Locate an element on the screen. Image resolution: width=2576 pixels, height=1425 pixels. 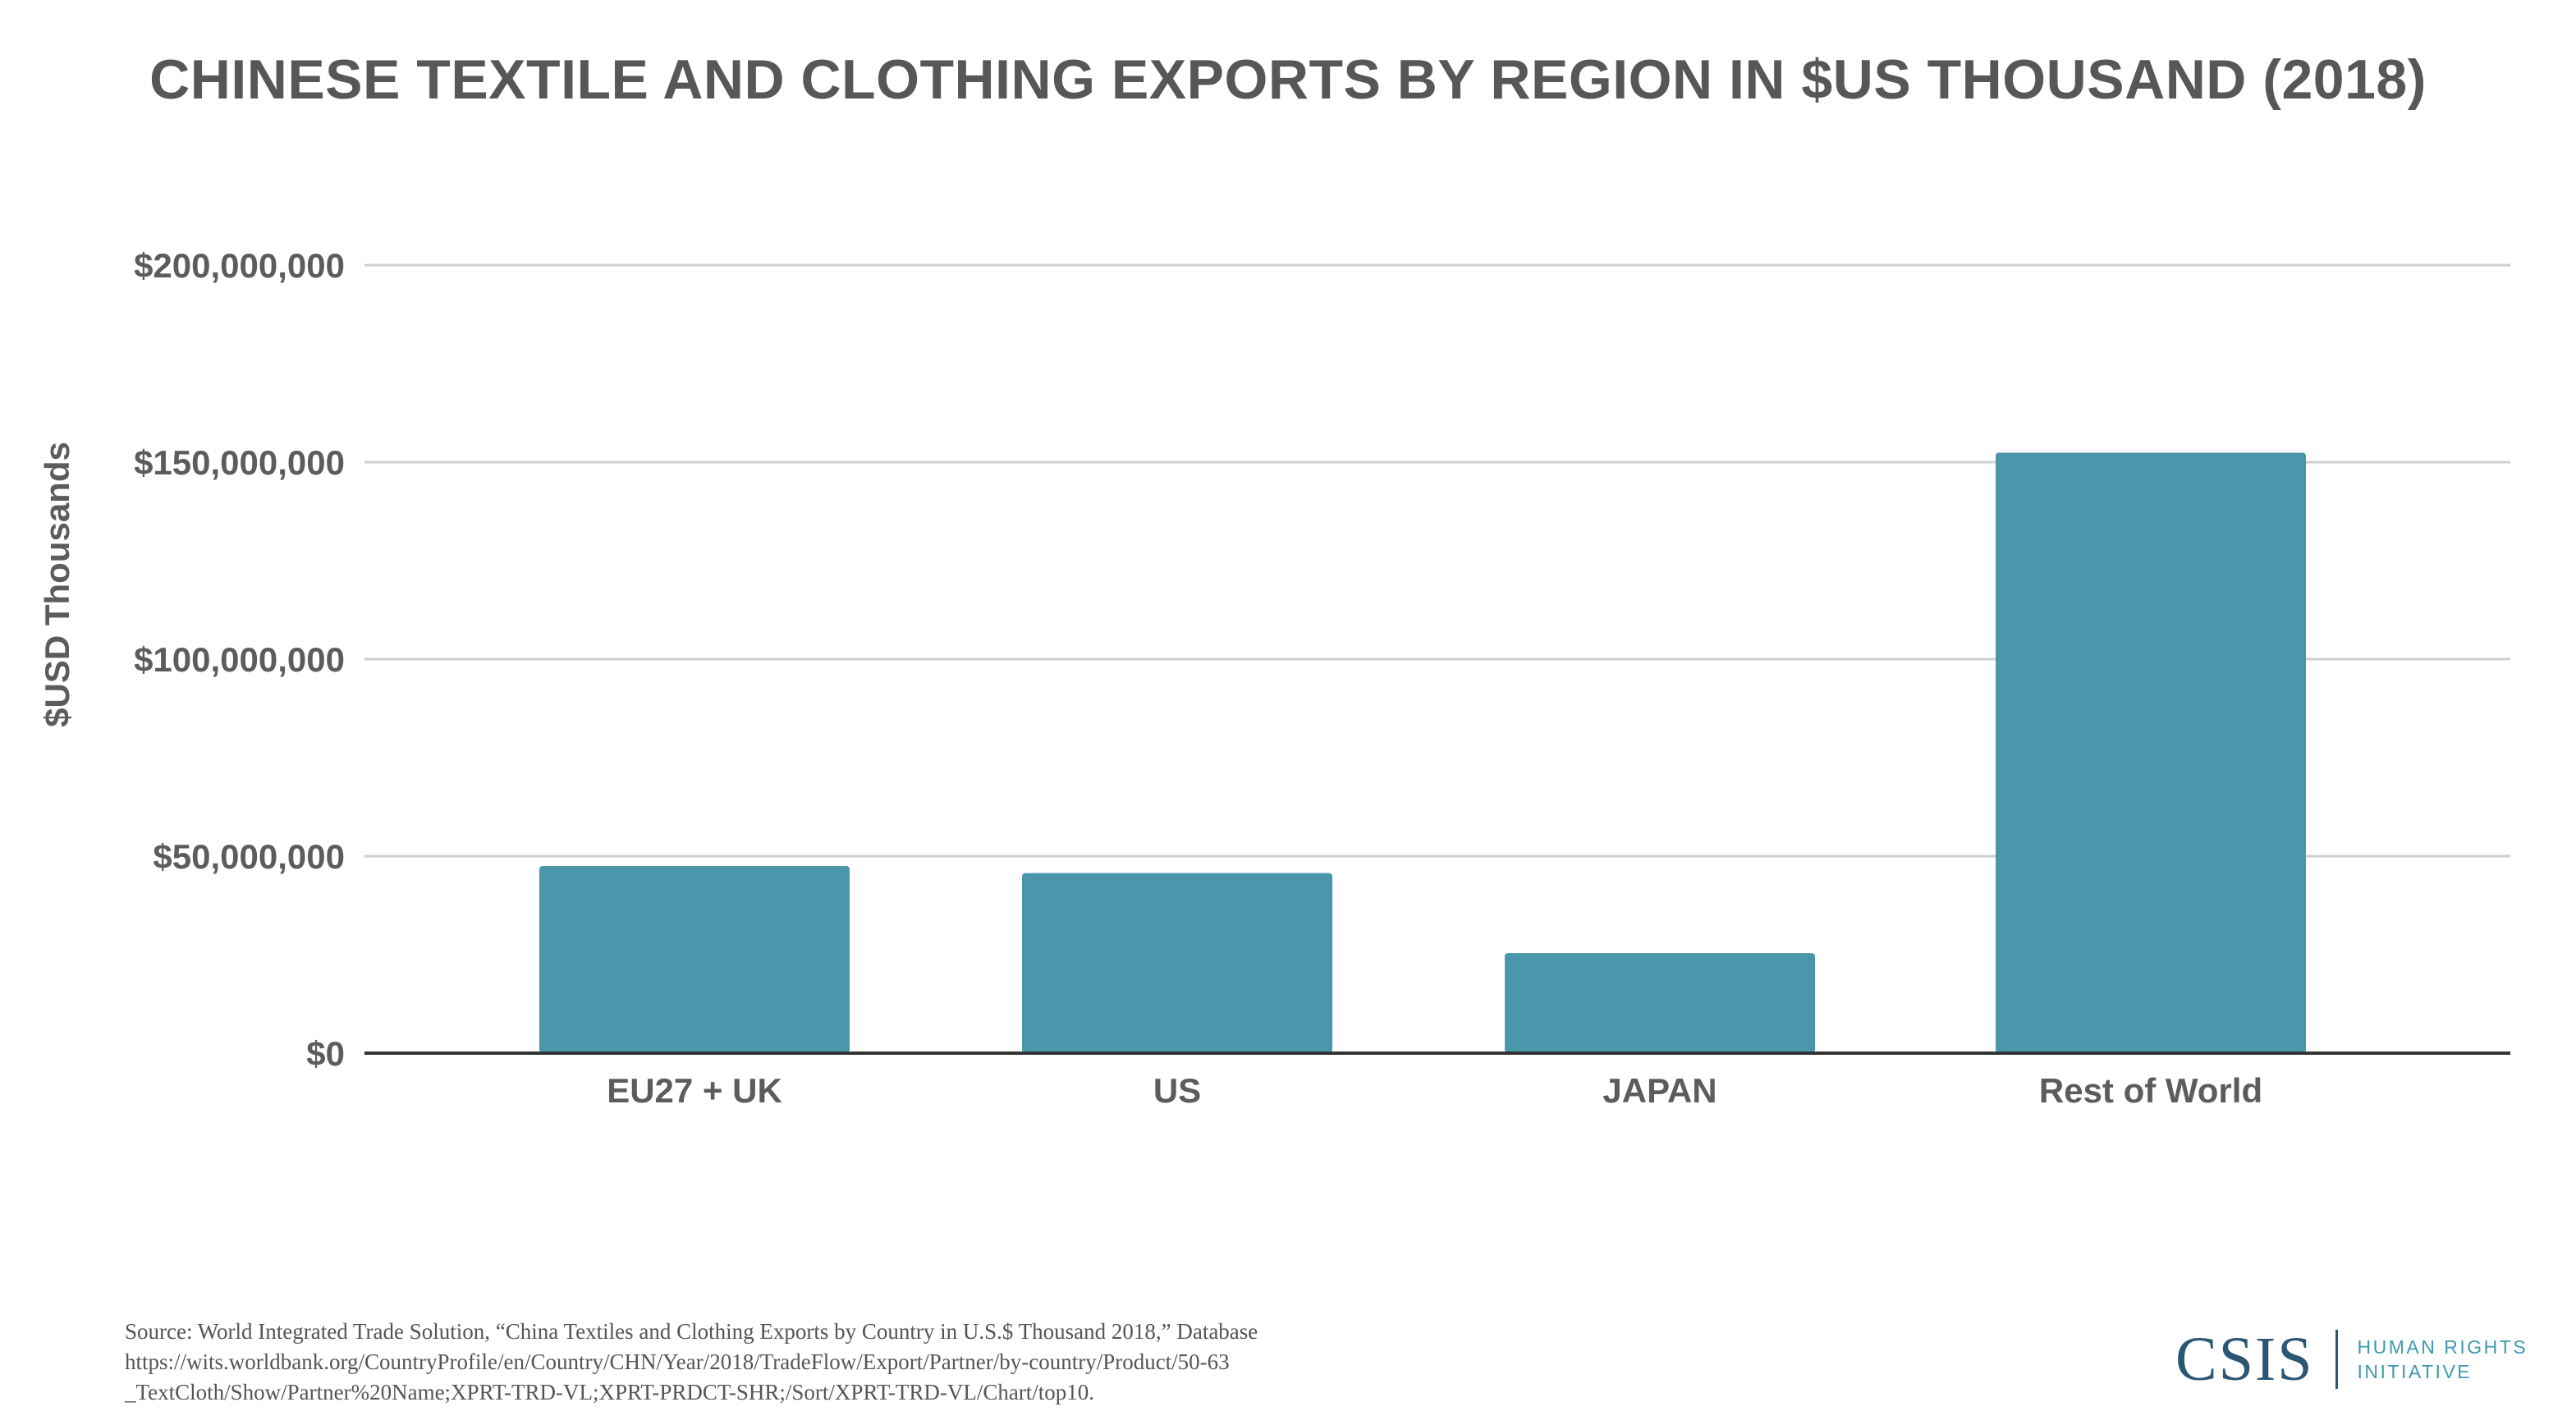
x-axis-ticks: EU27 + UK US JAPAN Rest of World is located at coordinates (1435, 1090).